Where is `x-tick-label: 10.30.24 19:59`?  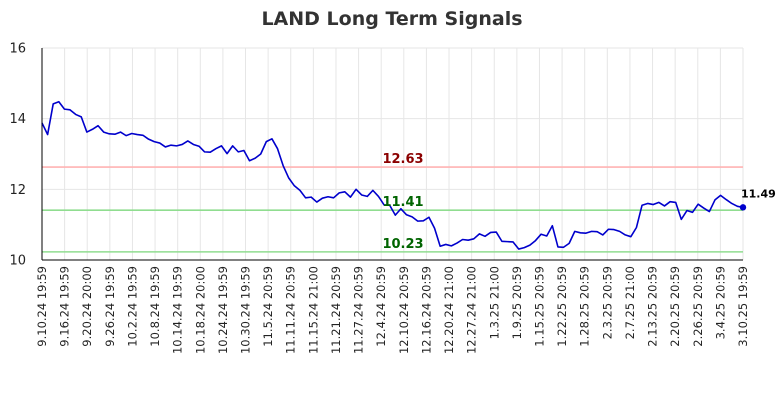 x-tick-label: 10.30.24 19:59 is located at coordinates (246, 310).